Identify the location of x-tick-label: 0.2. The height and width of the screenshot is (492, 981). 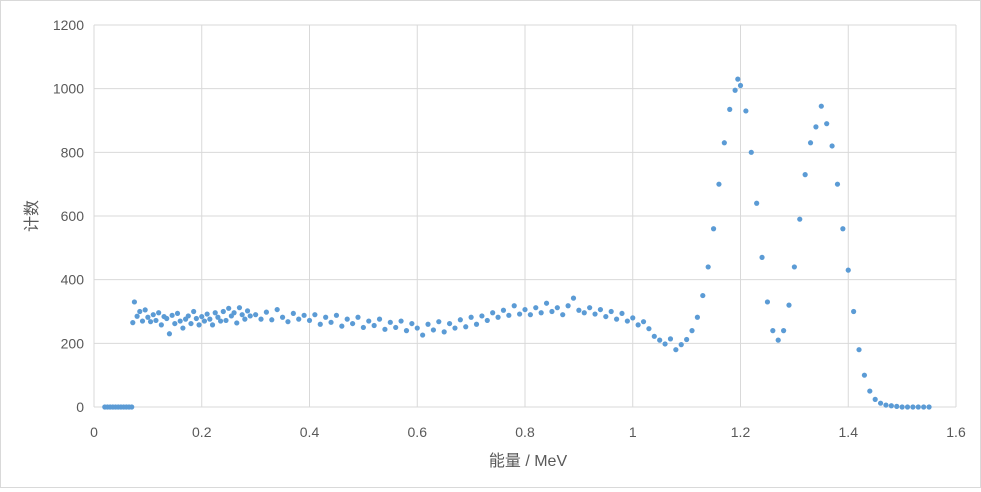
(202, 432).